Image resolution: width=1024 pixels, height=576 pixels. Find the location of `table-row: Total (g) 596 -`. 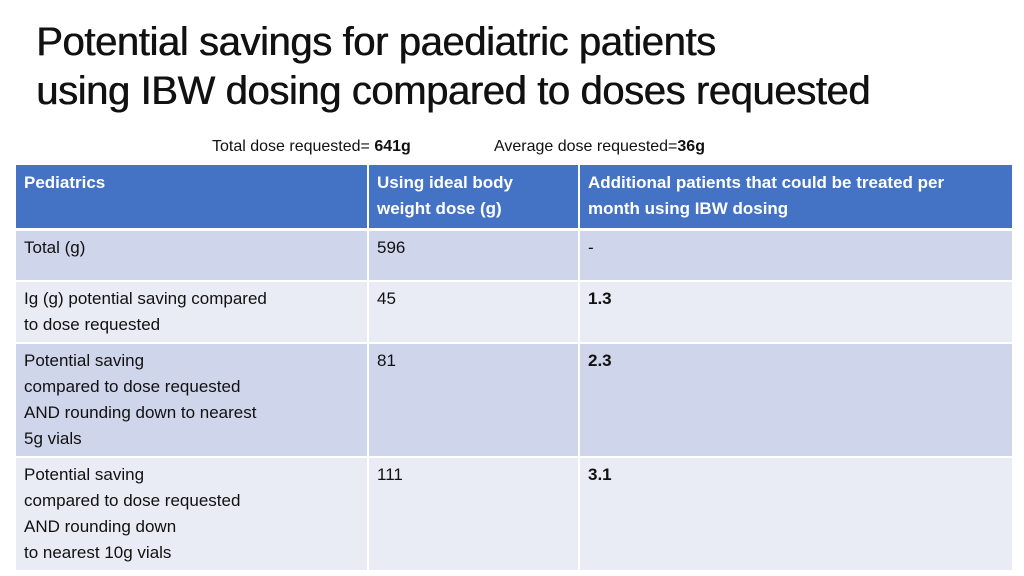

table-row: Total (g) 596 - is located at coordinates (514, 255).